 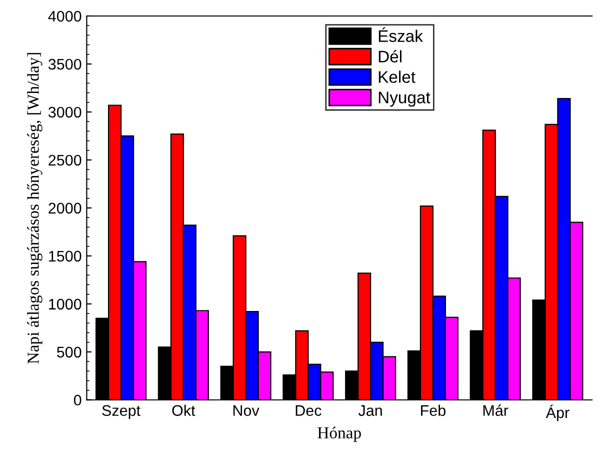 I want to click on x-tick-label: Jan, so click(x=370, y=410).